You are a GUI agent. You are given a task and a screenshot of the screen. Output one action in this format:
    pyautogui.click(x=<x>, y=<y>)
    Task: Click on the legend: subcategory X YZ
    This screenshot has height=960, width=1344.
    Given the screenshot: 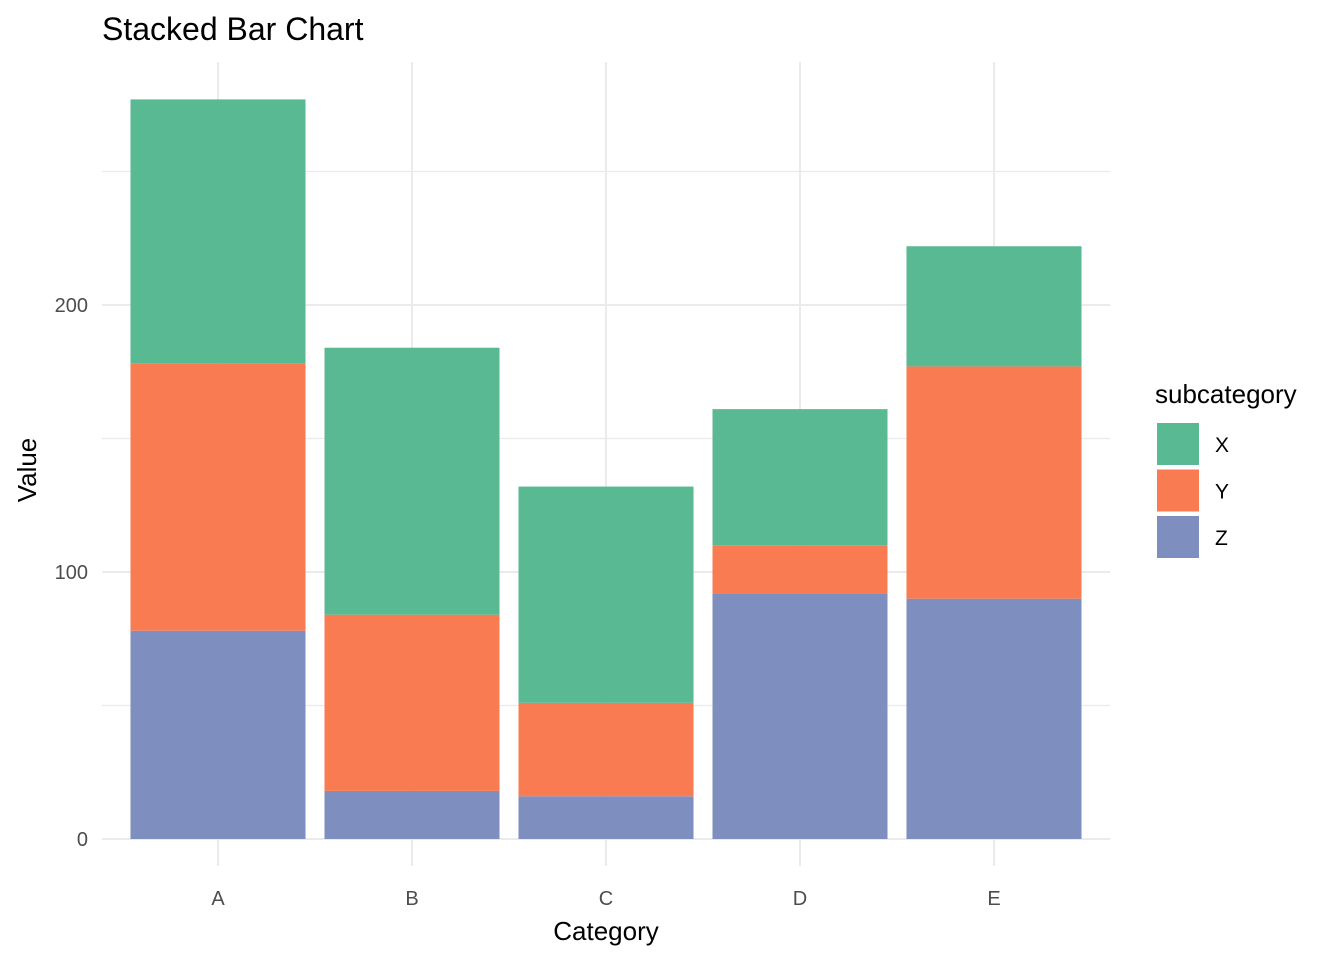 What is the action you would take?
    pyautogui.click(x=1226, y=468)
    